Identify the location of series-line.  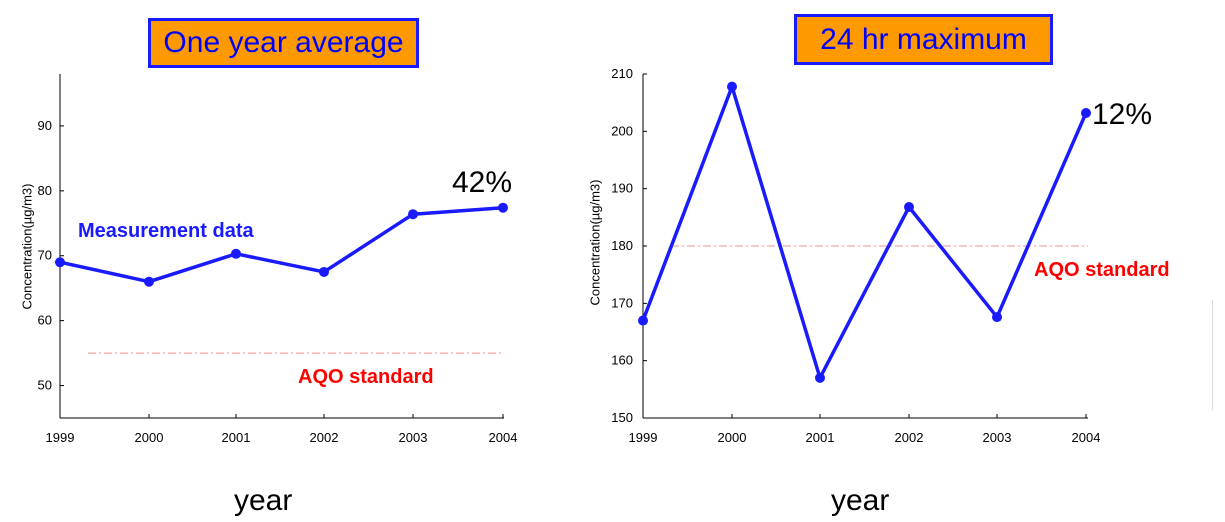
(281, 244).